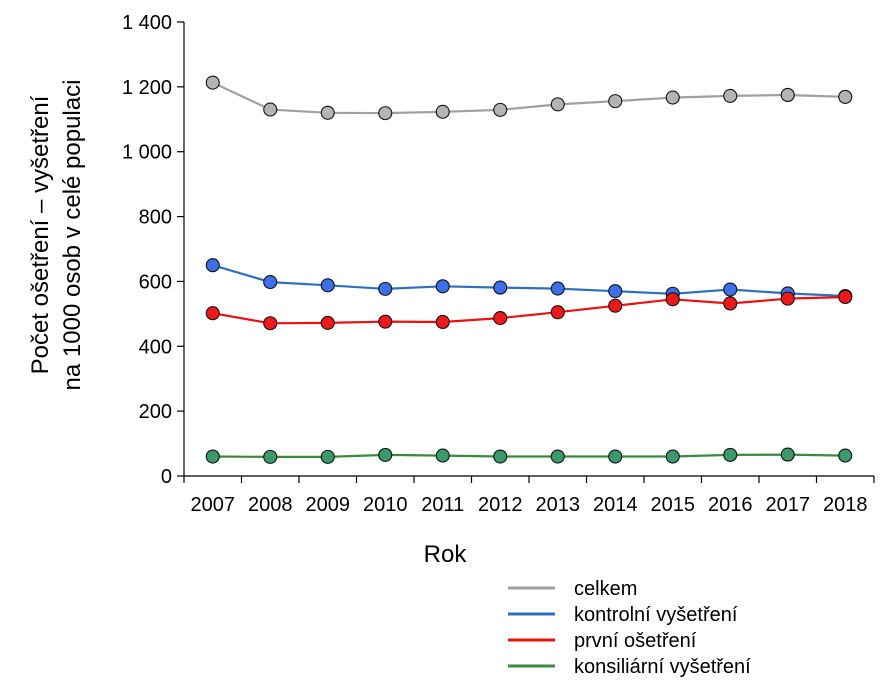  I want to click on x-tick-label: 2007, so click(213, 505).